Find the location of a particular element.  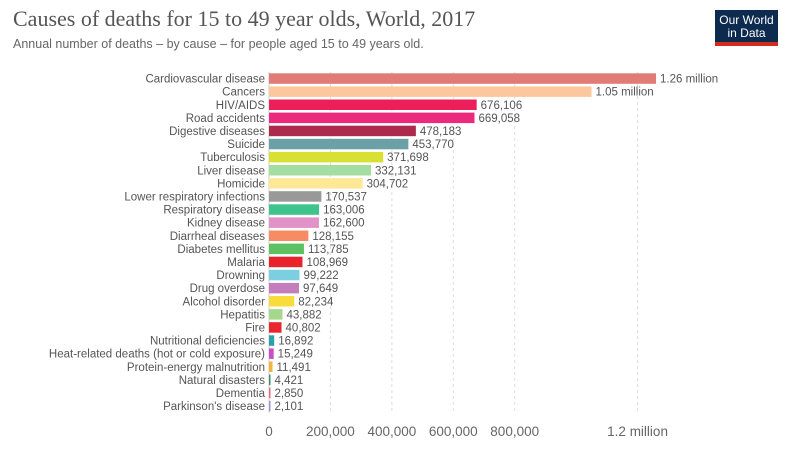

category-label: Cancers is located at coordinates (243, 93).